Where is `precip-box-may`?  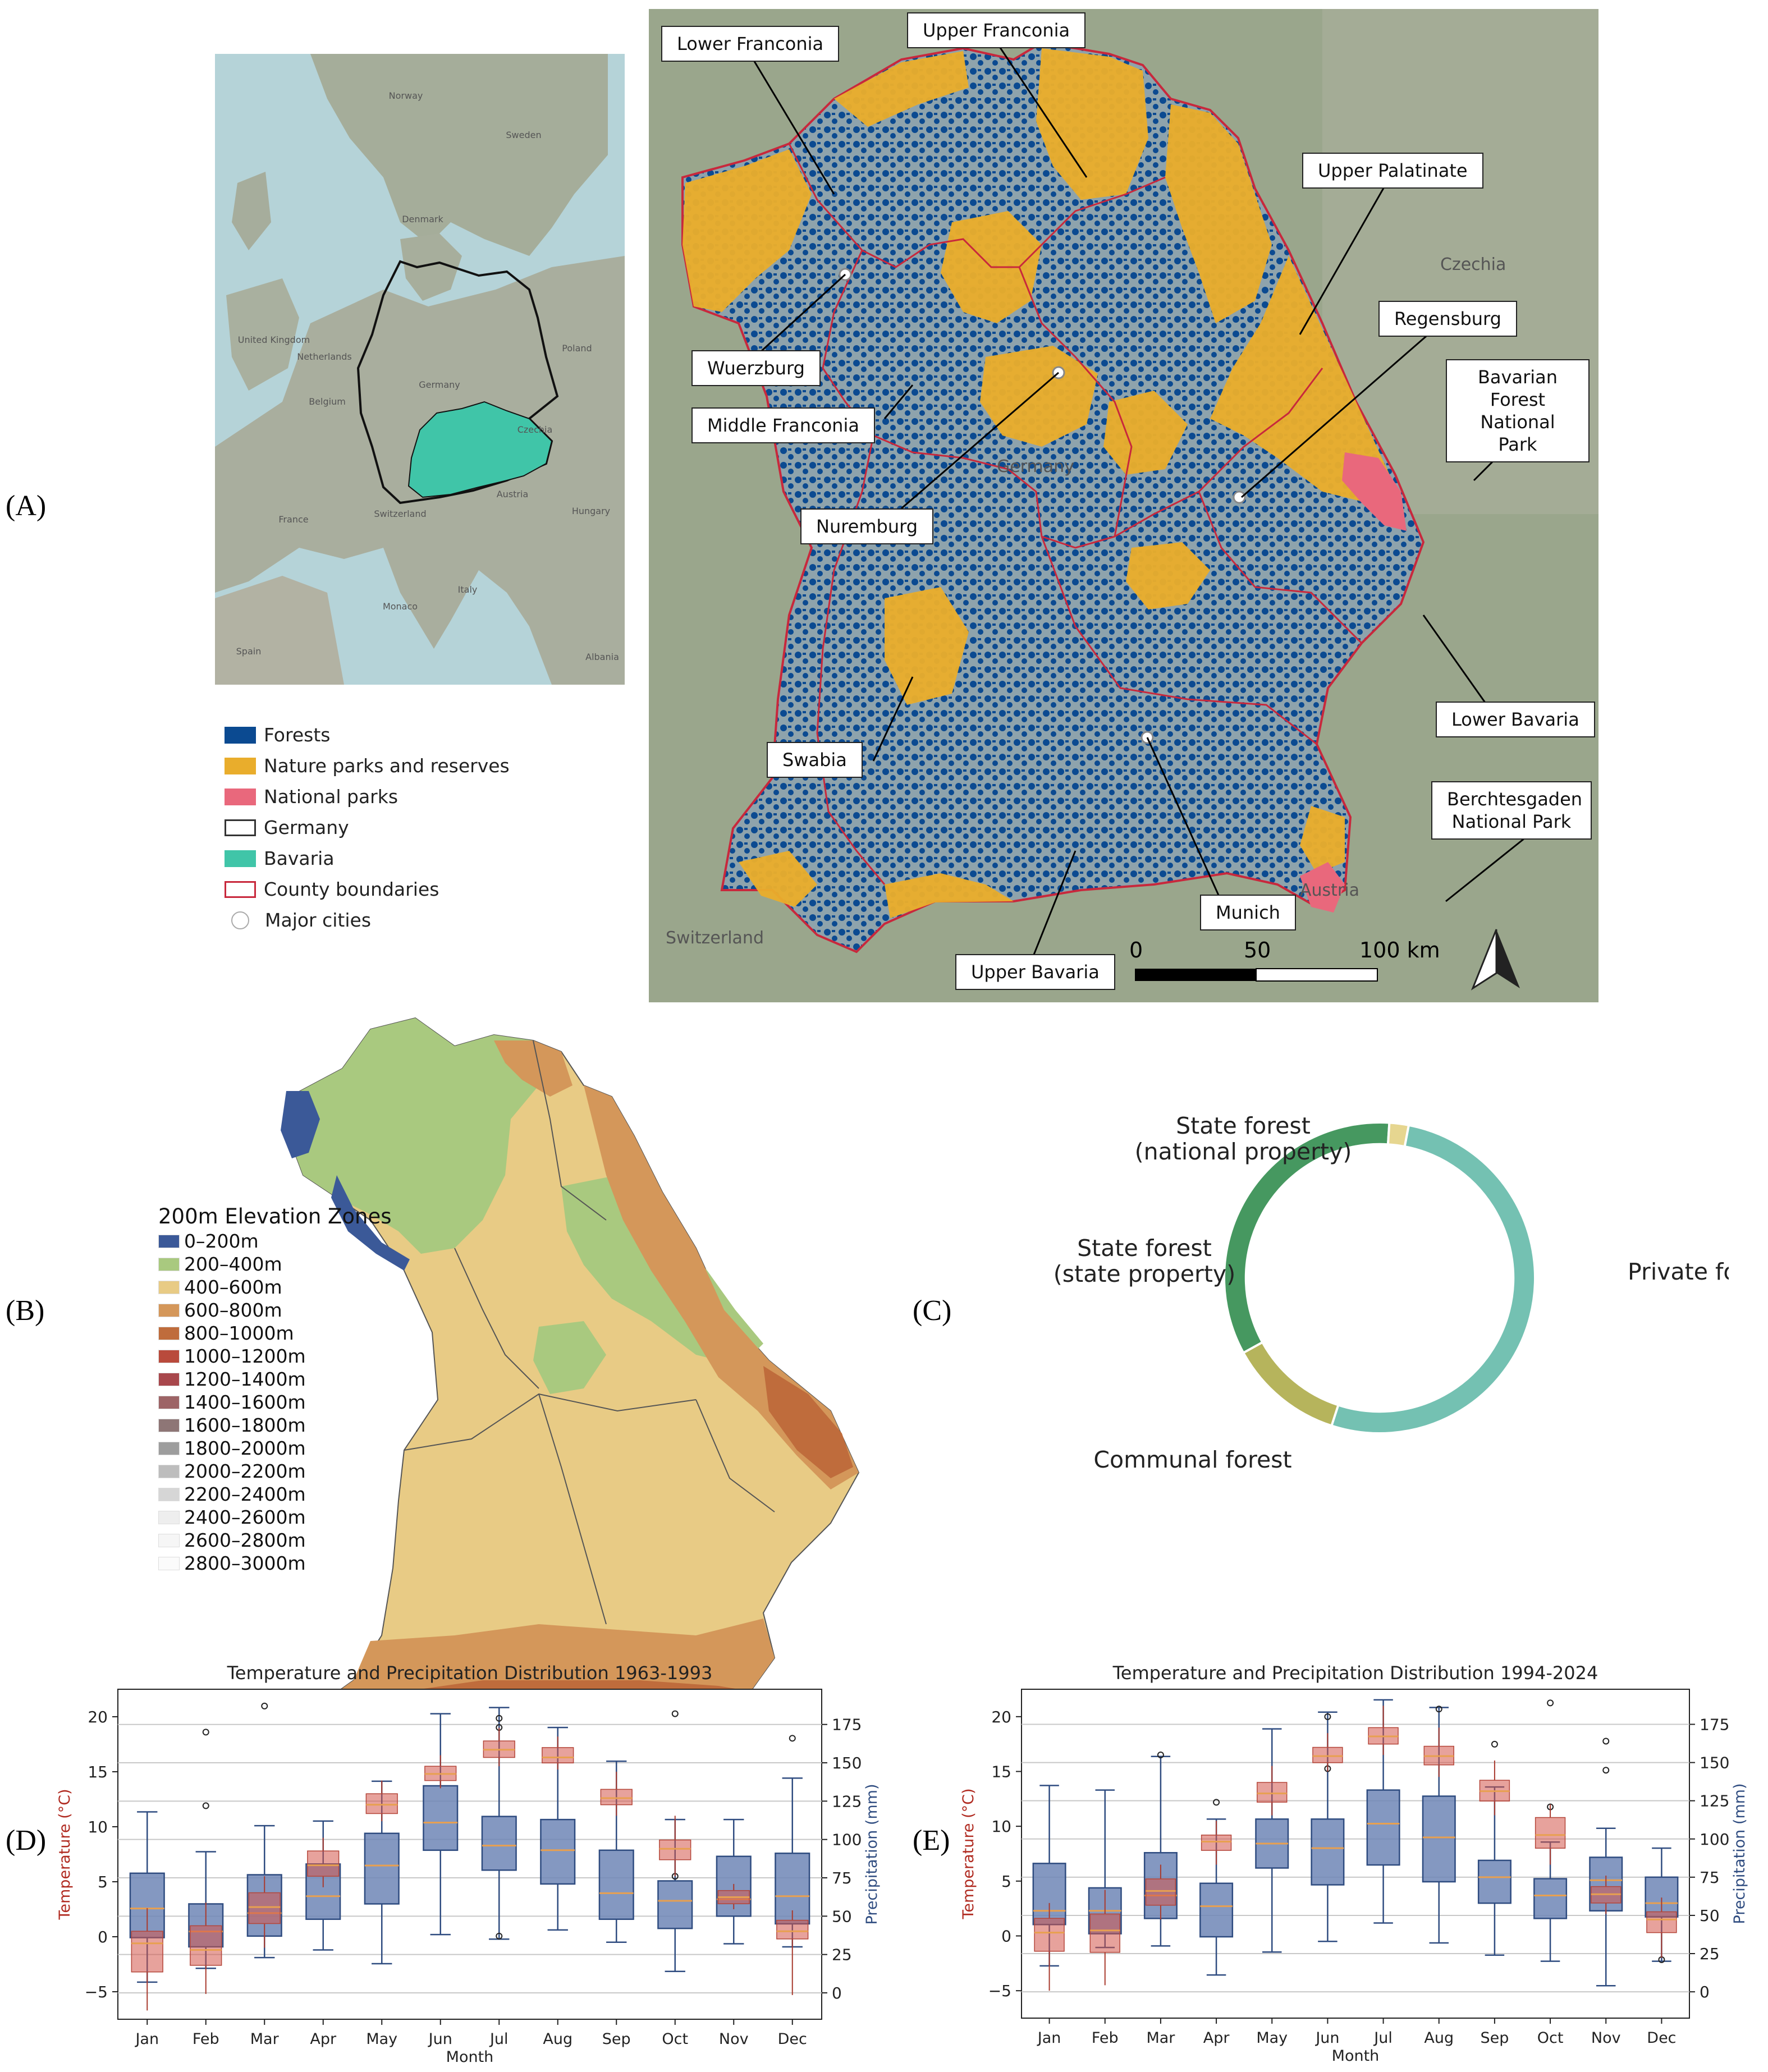 precip-box-may is located at coordinates (382, 1869).